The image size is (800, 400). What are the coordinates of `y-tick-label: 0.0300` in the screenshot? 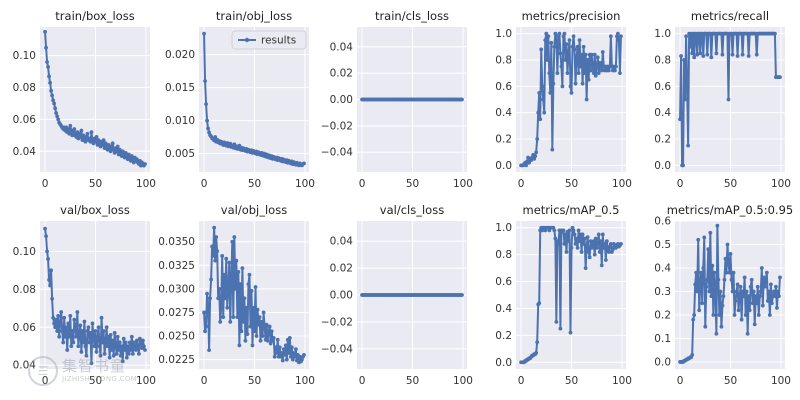 It's located at (176, 289).